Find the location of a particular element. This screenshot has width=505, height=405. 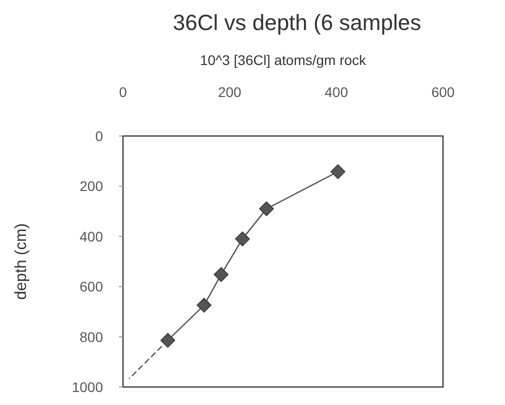

y-tick-label: 800 is located at coordinates (92, 336).